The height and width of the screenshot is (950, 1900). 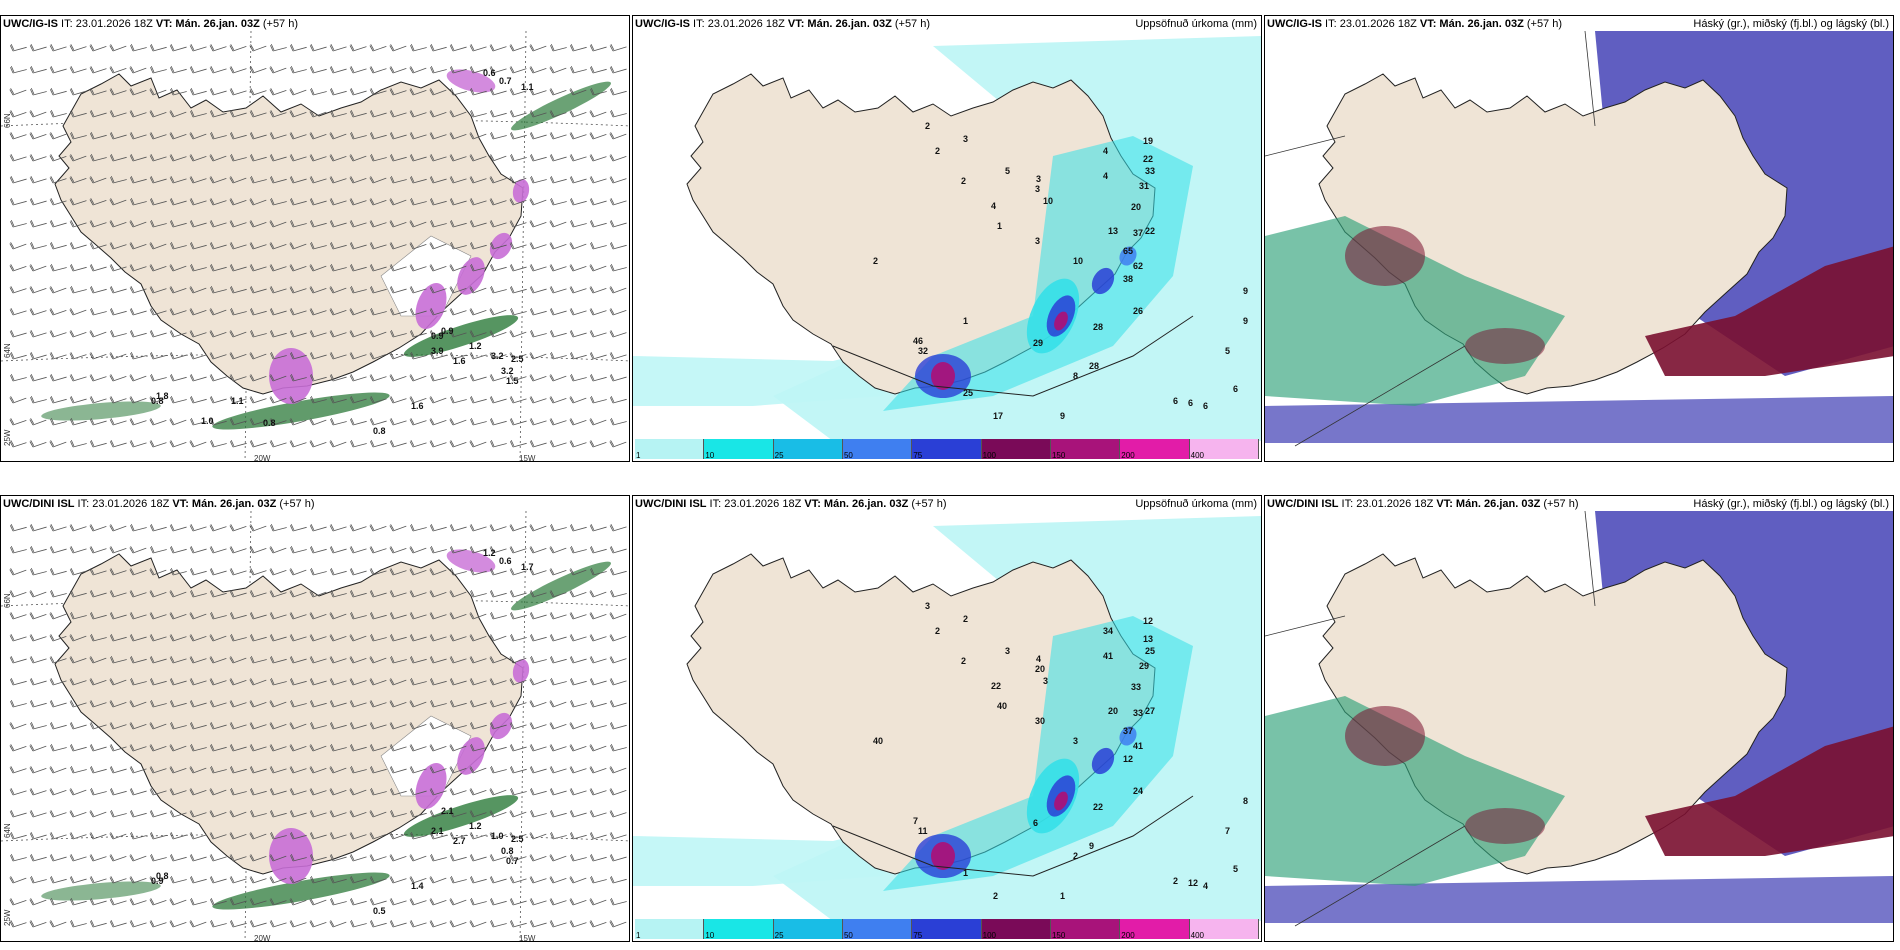 I want to click on value-label: 2.1, so click(x=447, y=811).